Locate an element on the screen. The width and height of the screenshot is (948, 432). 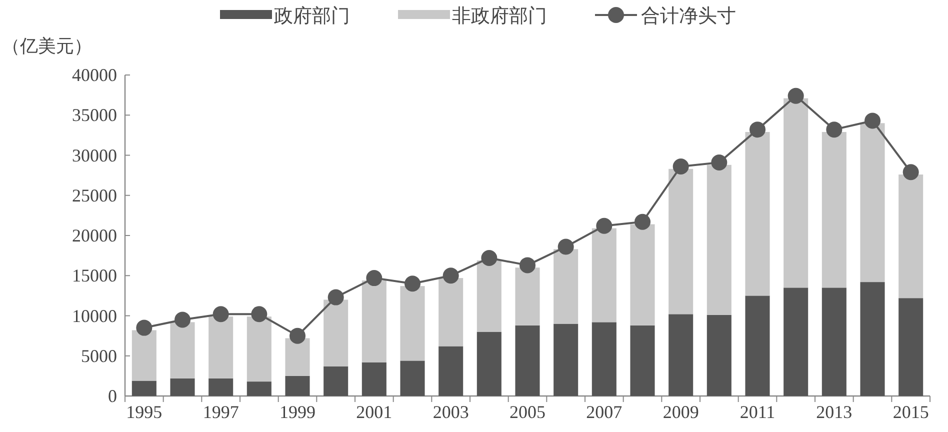
x-tick-label: 1999 is located at coordinates (298, 412).